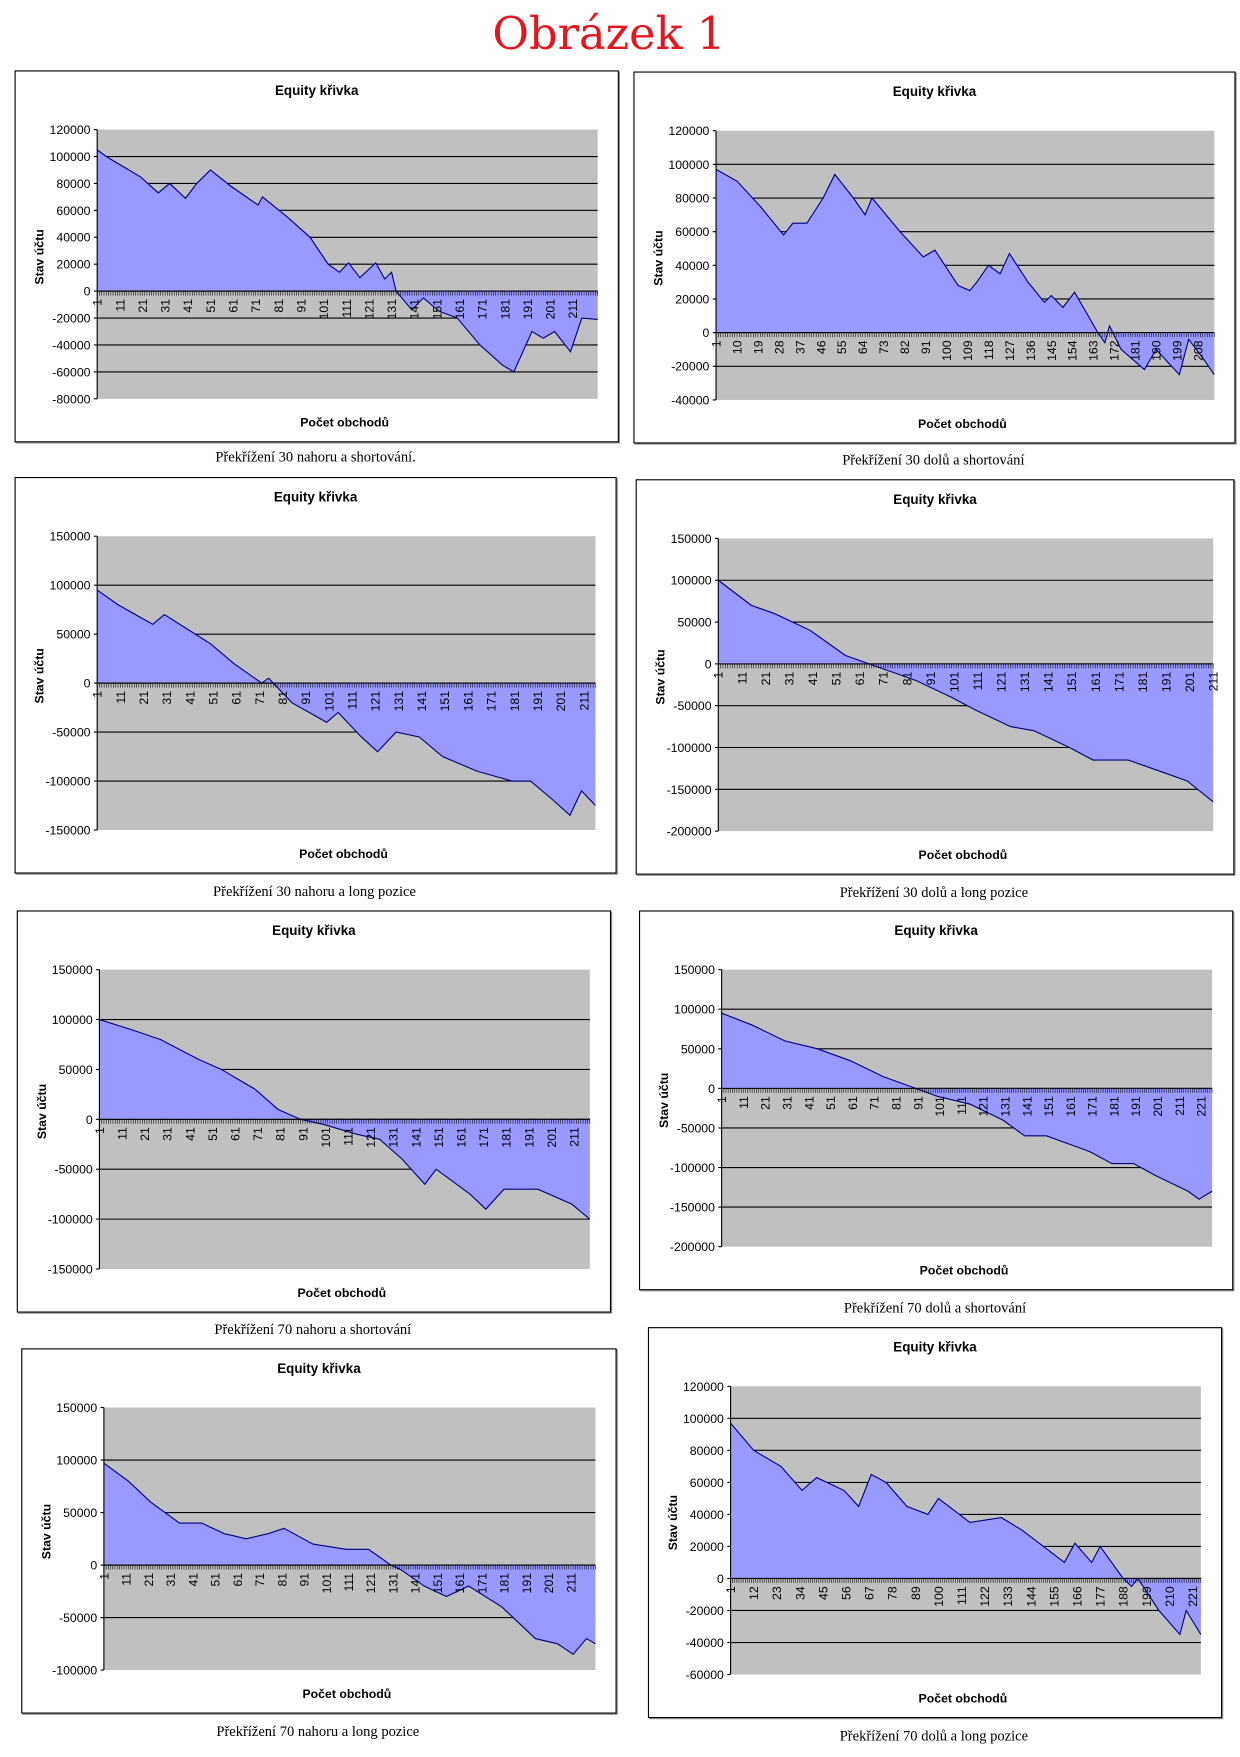  Describe the element at coordinates (696, 1128) in the screenshot. I see `y-tick-label: -50000` at that location.